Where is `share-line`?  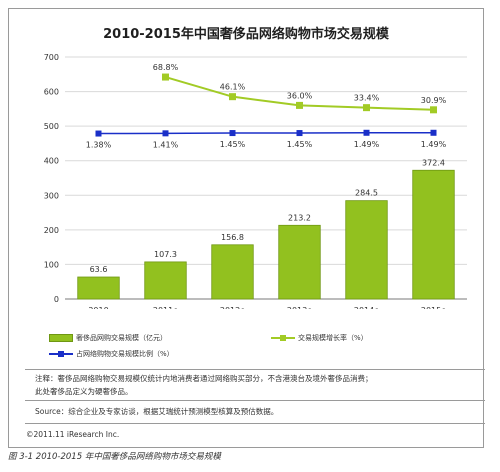 share-line is located at coordinates (266, 133).